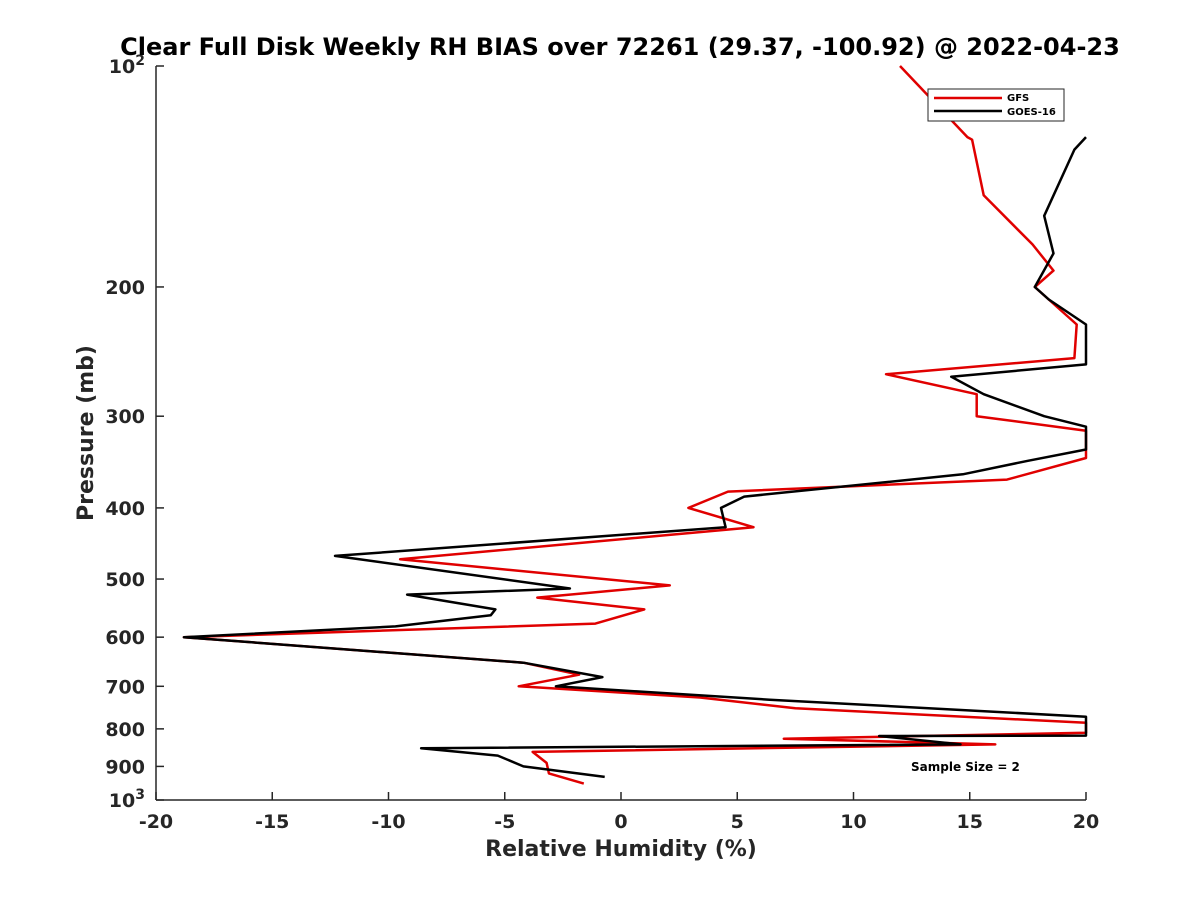 The image size is (1200, 900). What do you see at coordinates (737, 822) in the screenshot?
I see `x-tick-label: 5` at bounding box center [737, 822].